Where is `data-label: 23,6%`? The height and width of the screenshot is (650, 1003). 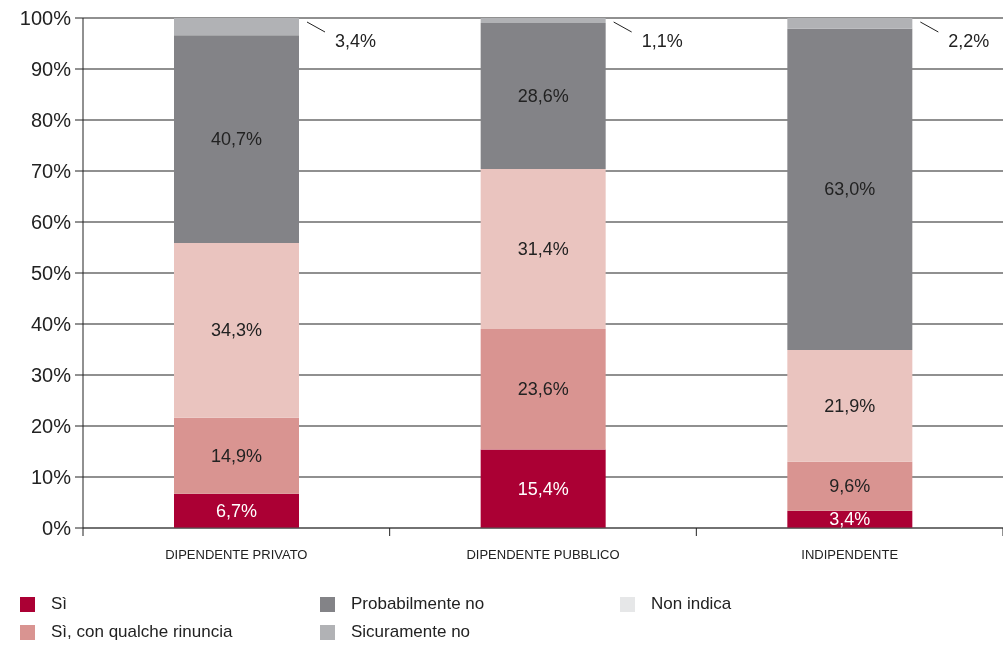
data-label: 23,6% is located at coordinates (543, 389).